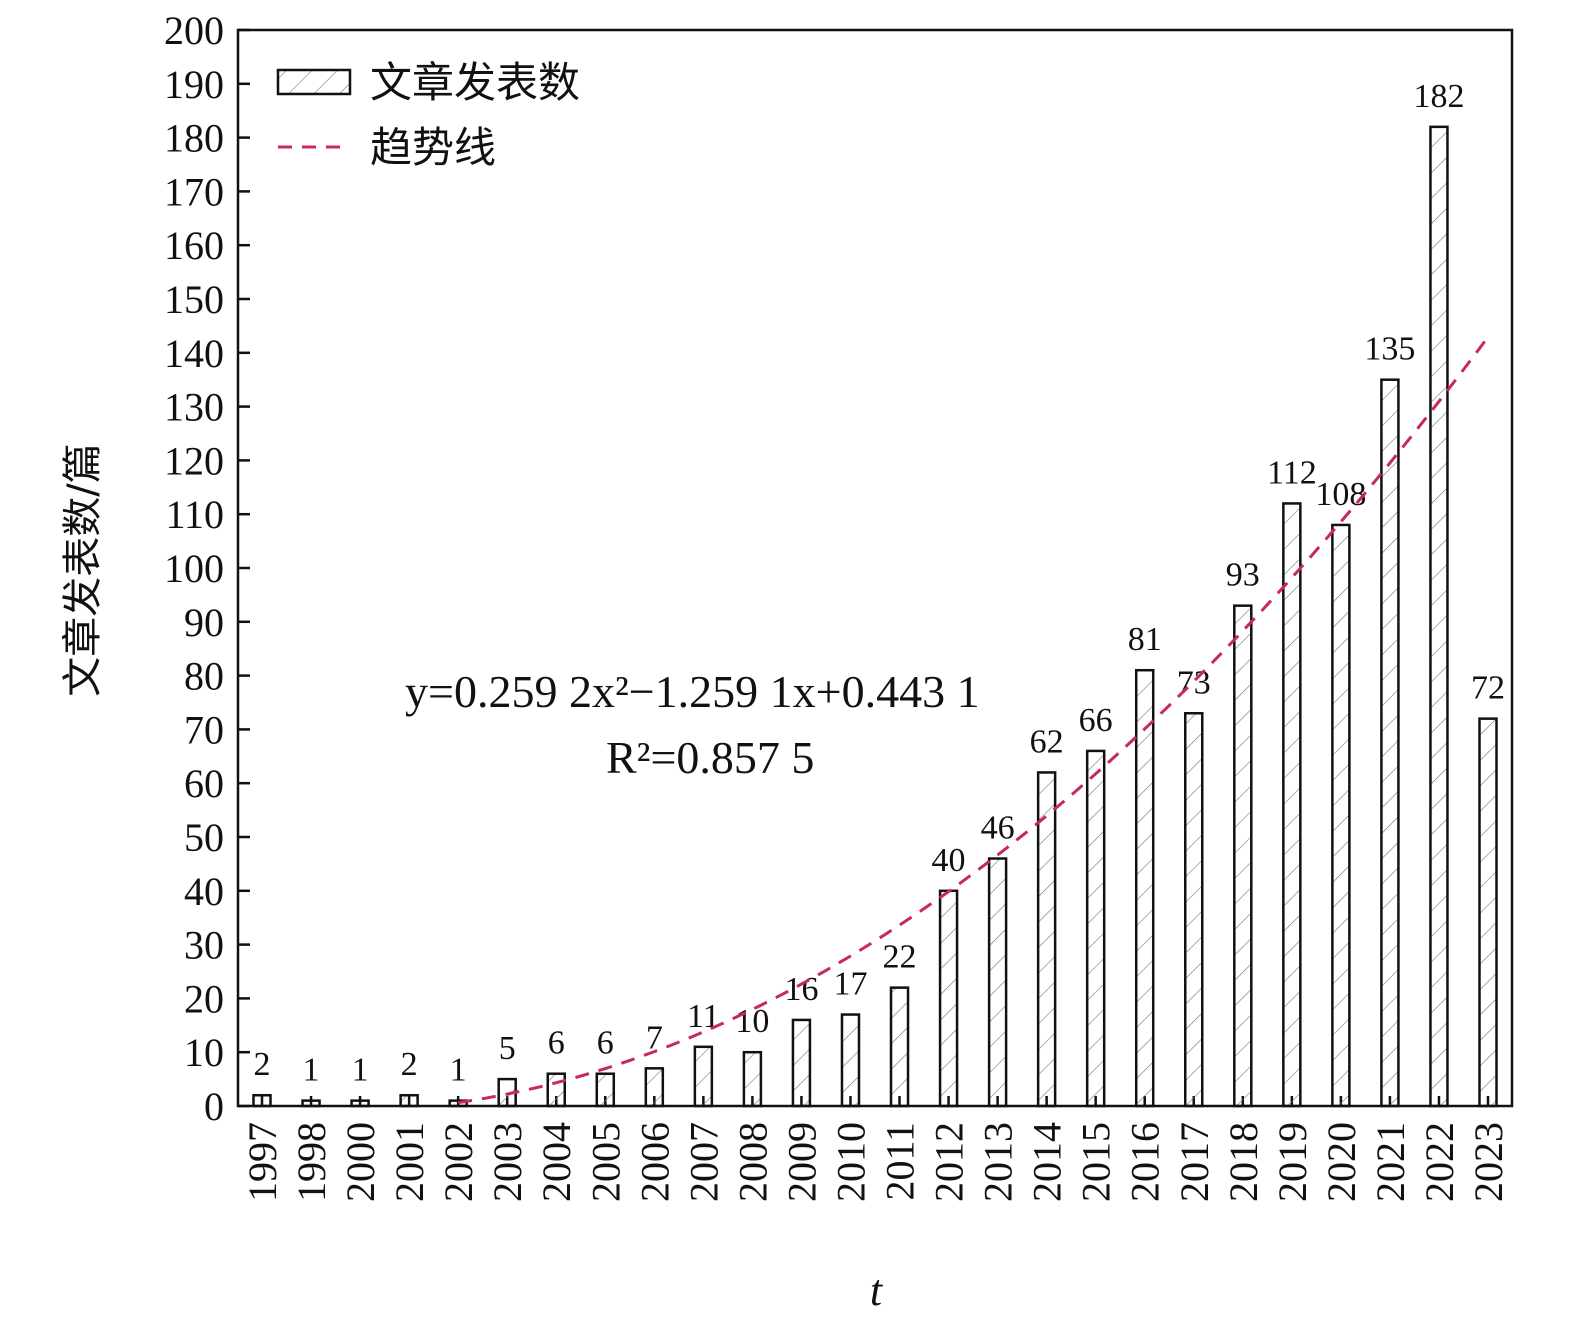  I want to click on trendline-equation: y=0.259 2x²−1.259 1x+0.443 1, so click(692, 691).